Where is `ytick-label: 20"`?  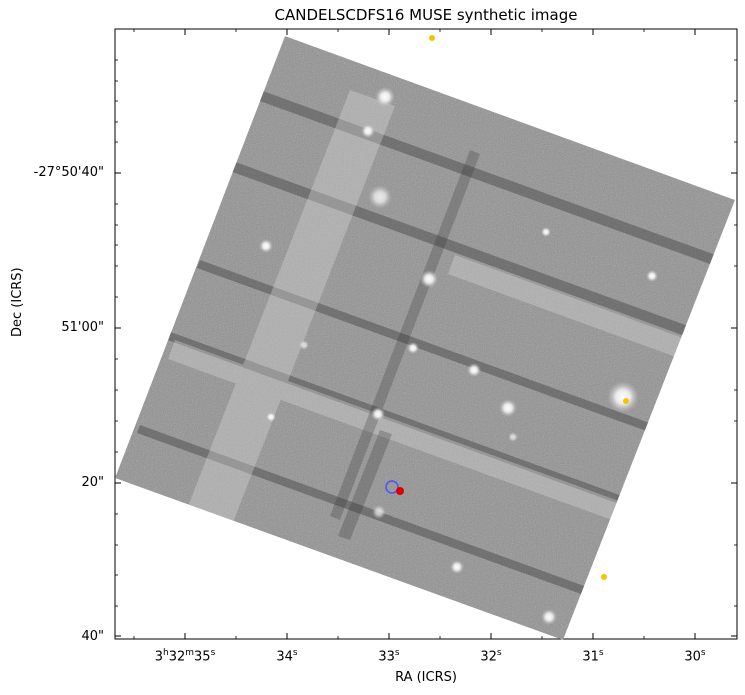
ytick-label: 20" is located at coordinates (92, 482).